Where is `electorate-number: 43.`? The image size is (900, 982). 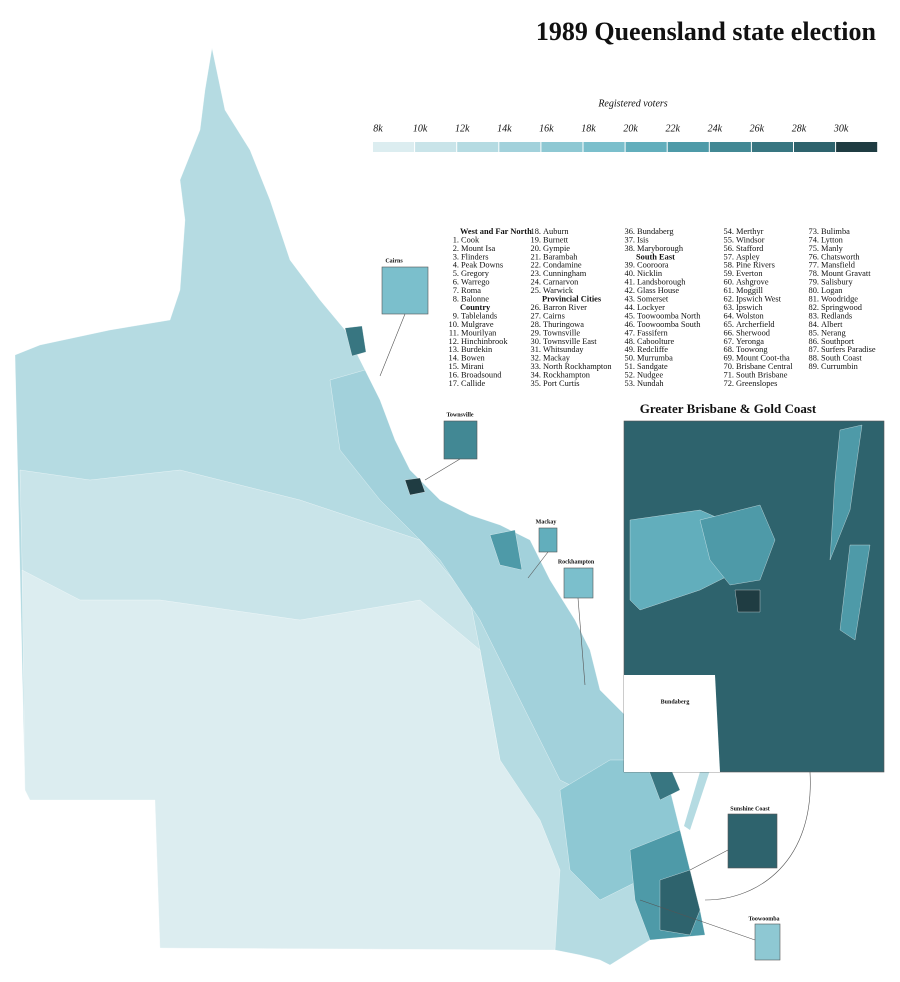 electorate-number: 43. is located at coordinates (630, 299).